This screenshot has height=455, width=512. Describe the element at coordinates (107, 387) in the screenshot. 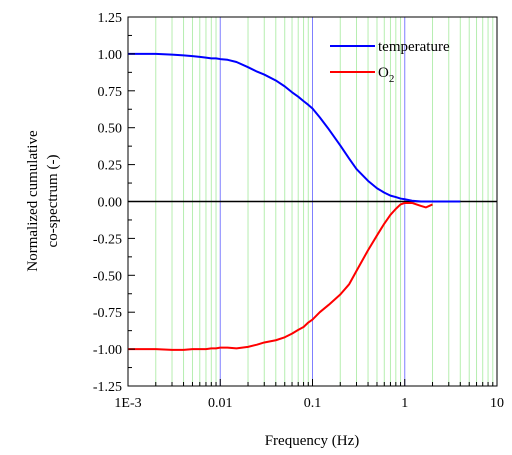

I see `y-tick-label: -1.25` at that location.